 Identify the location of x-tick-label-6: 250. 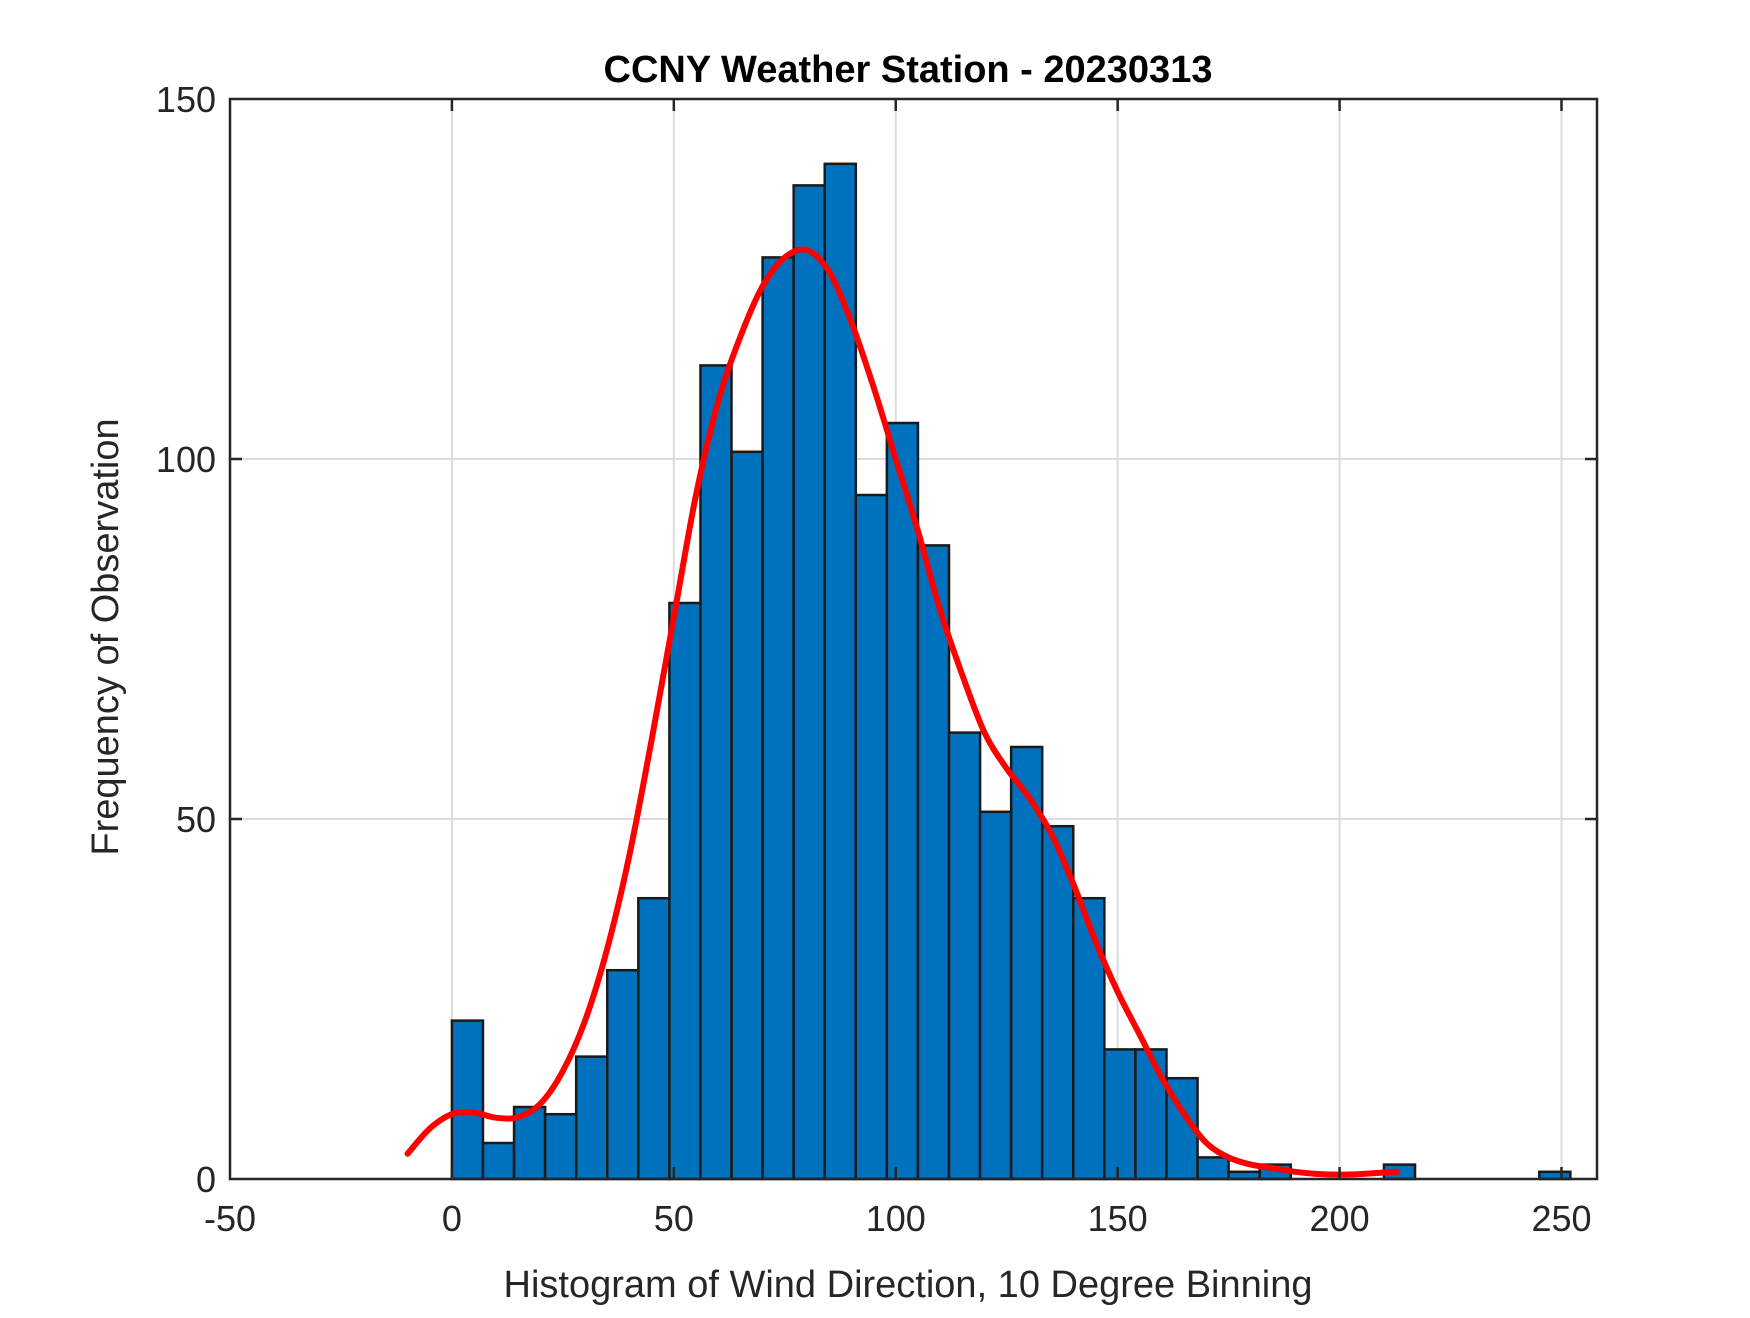
(1561, 1218).